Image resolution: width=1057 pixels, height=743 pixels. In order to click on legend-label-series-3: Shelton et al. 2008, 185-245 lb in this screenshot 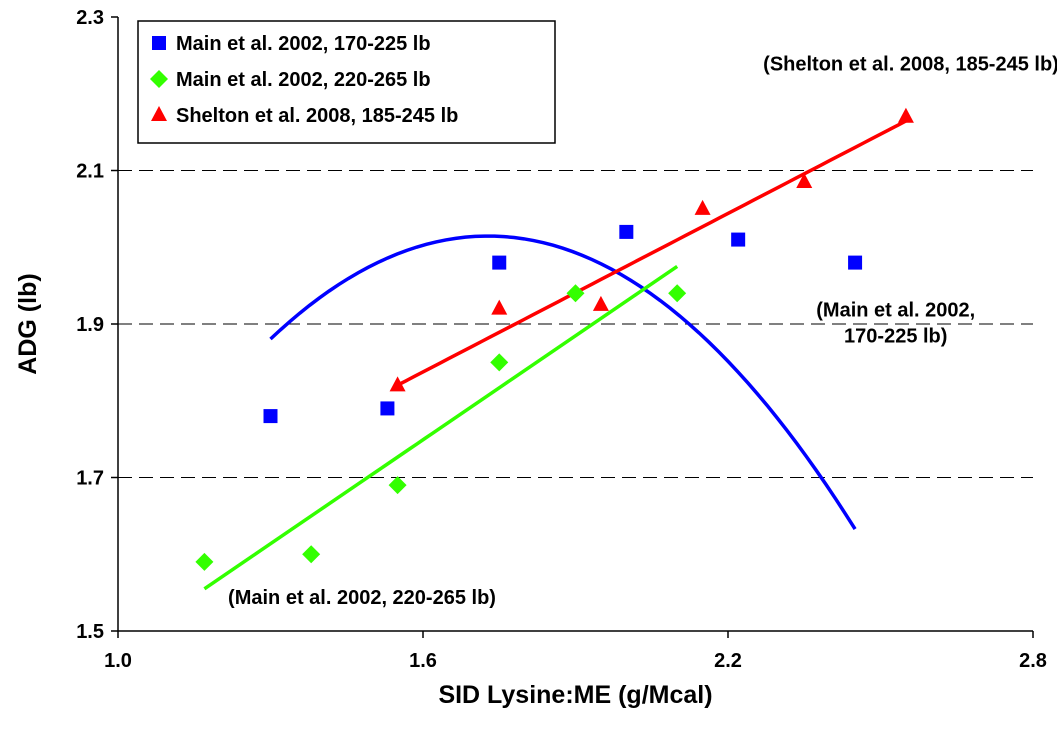, I will do `click(317, 116)`.